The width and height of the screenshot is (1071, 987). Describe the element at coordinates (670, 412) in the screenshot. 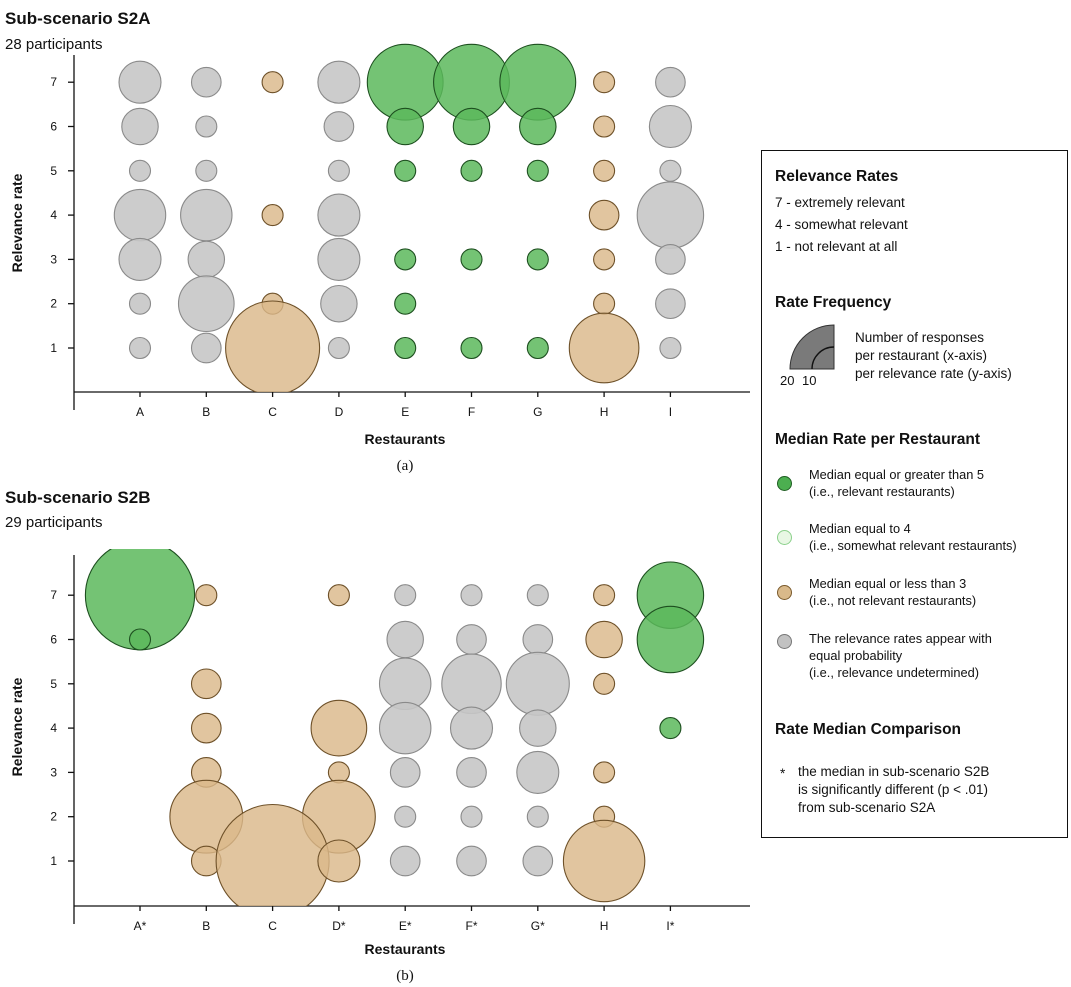

I see `panel-a-xtick-label: I` at that location.